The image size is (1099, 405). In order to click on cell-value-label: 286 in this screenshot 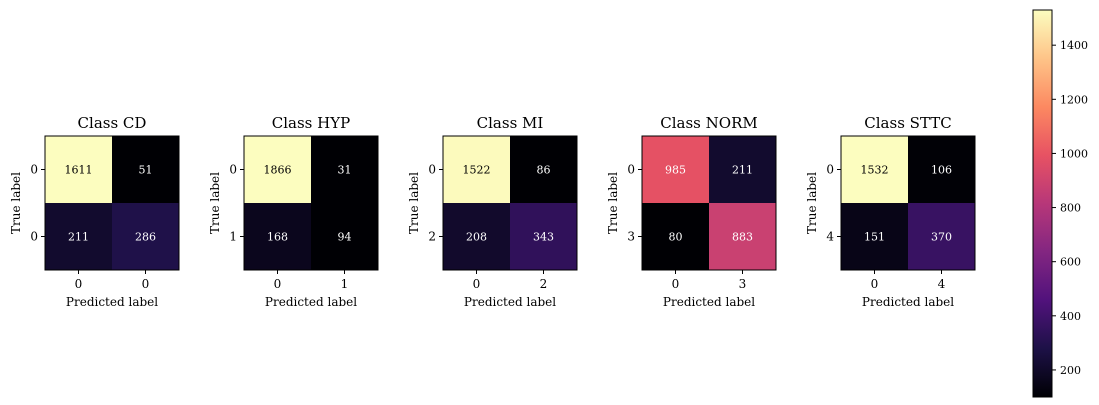, I will do `click(145, 237)`.